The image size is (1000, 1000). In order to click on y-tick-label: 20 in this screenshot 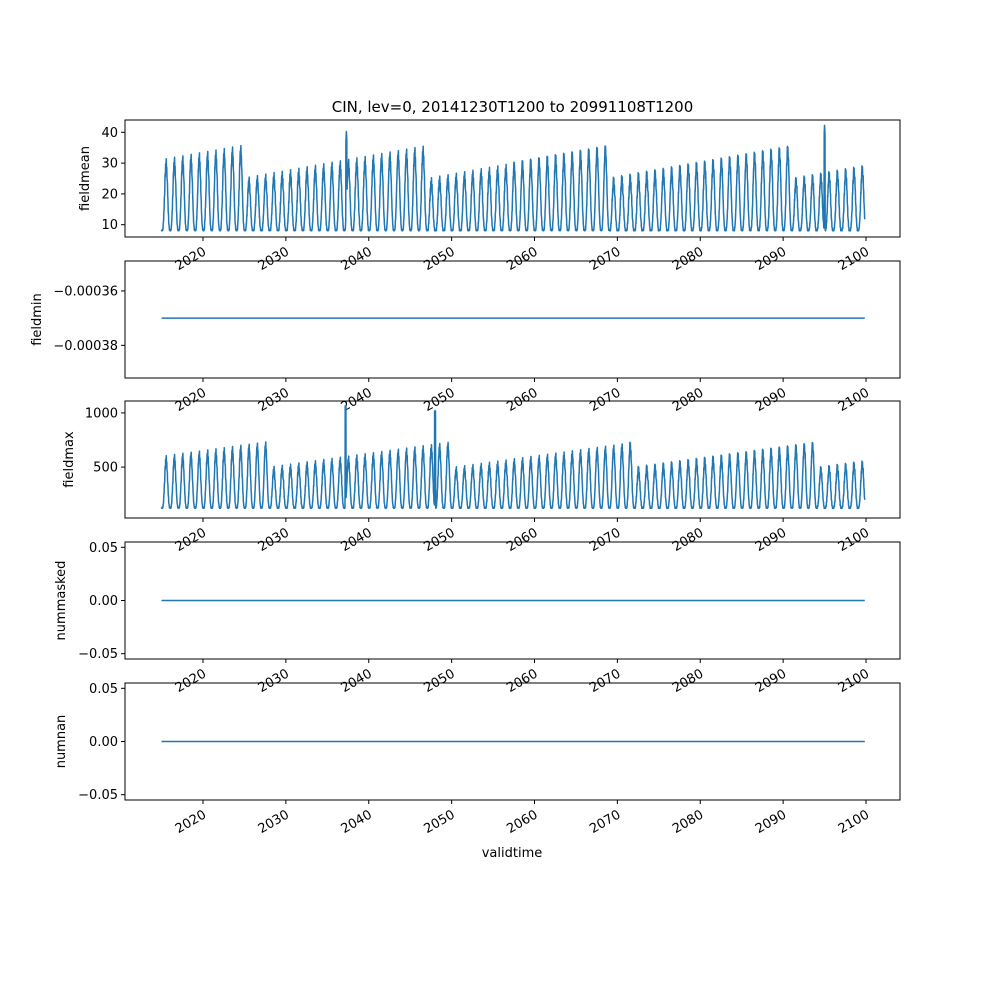, I will do `click(109, 194)`.